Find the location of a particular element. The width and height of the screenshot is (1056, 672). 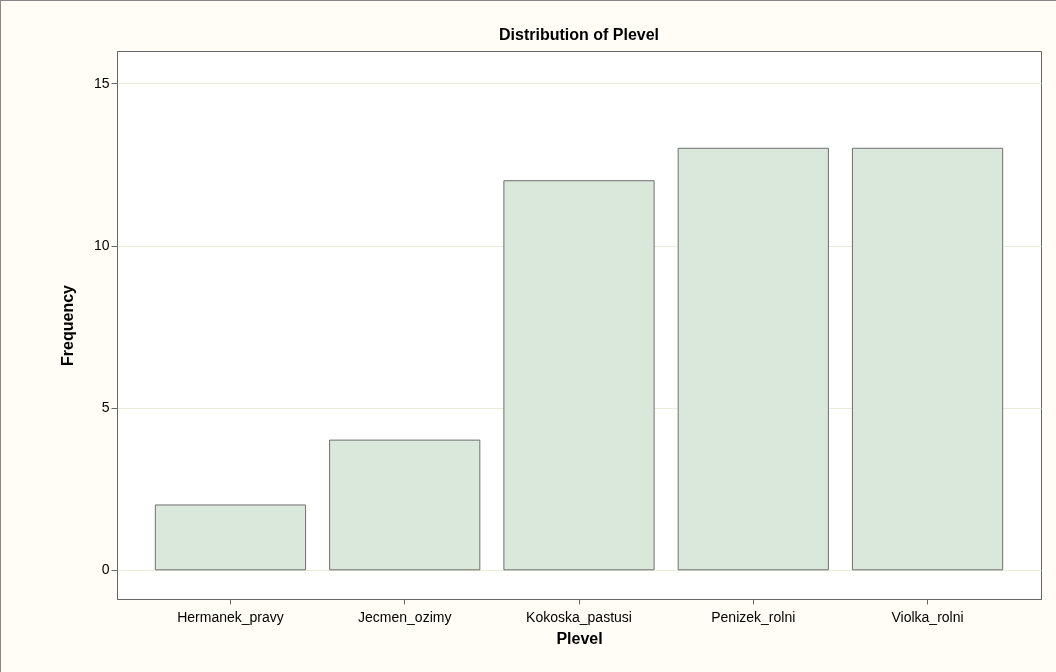

y-tick-label: 5 is located at coordinates (105, 407).